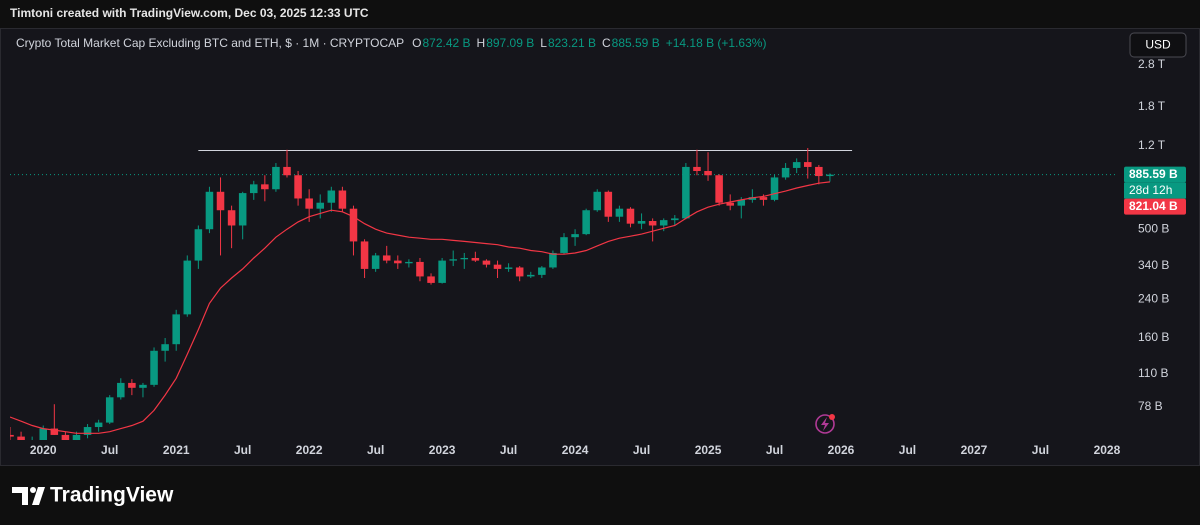 The image size is (1200, 525). What do you see at coordinates (176, 450) in the screenshot?
I see `x-tick-label: 2021` at bounding box center [176, 450].